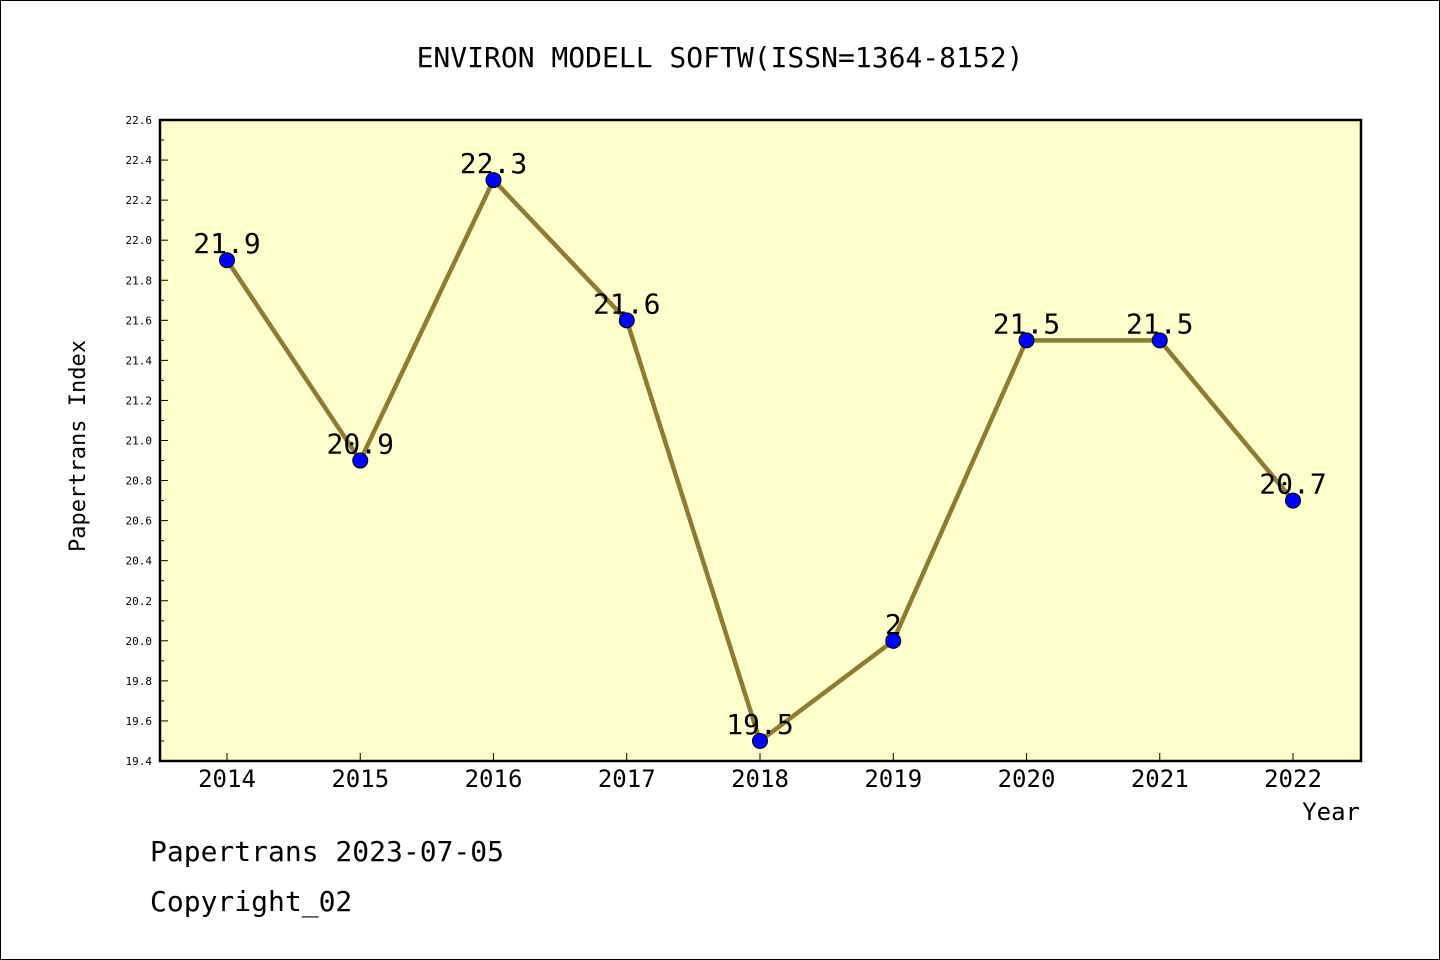  I want to click on x-tick-label: 2015, so click(360, 779).